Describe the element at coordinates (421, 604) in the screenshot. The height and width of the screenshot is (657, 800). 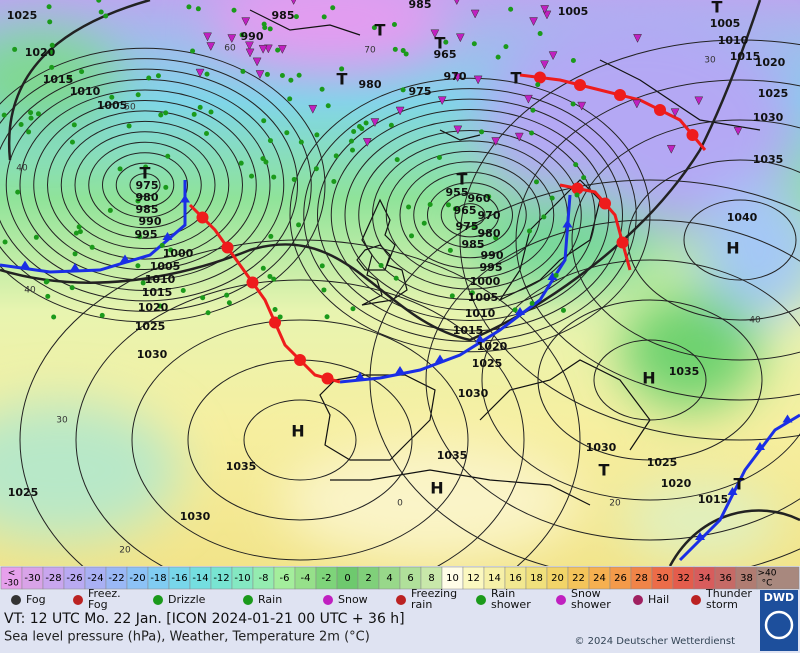
I see `legend-label: rain` at that location.